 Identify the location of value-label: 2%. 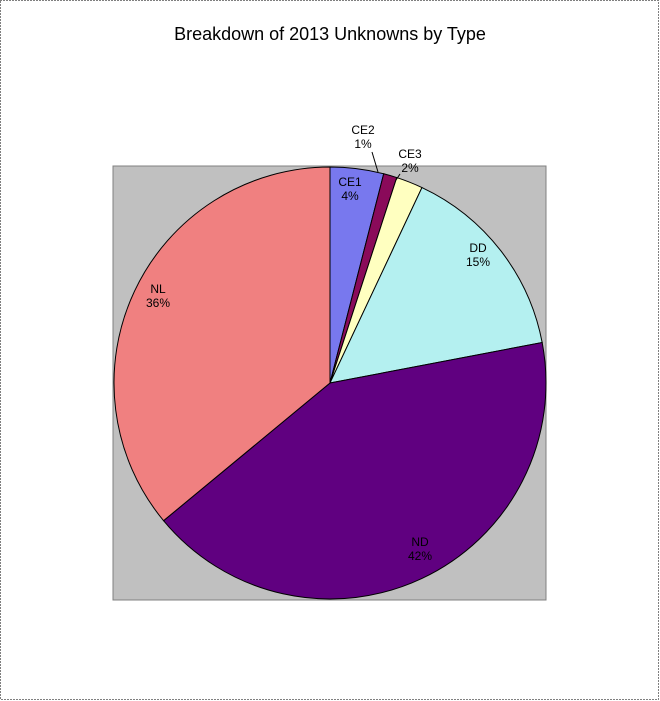
(410, 168).